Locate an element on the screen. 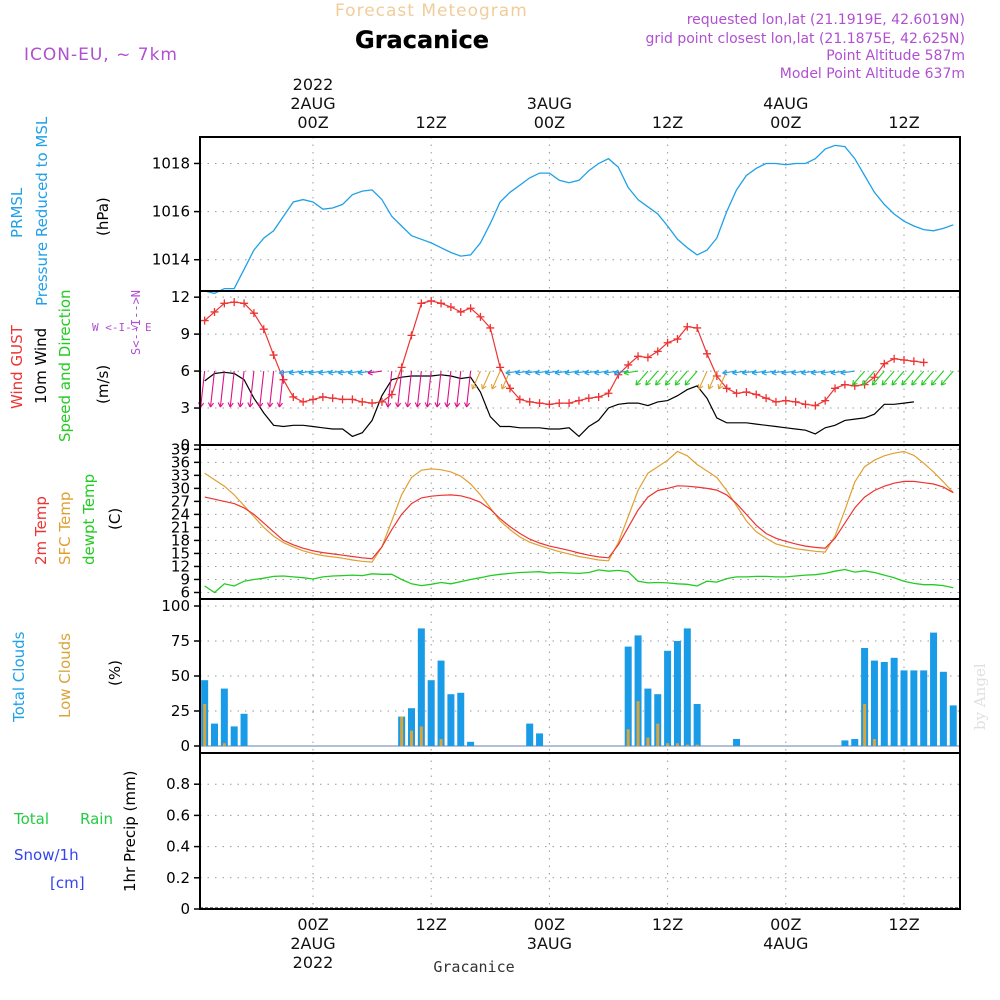 The image size is (1000, 1000). y-tick-label: 0.4 is located at coordinates (178, 847).